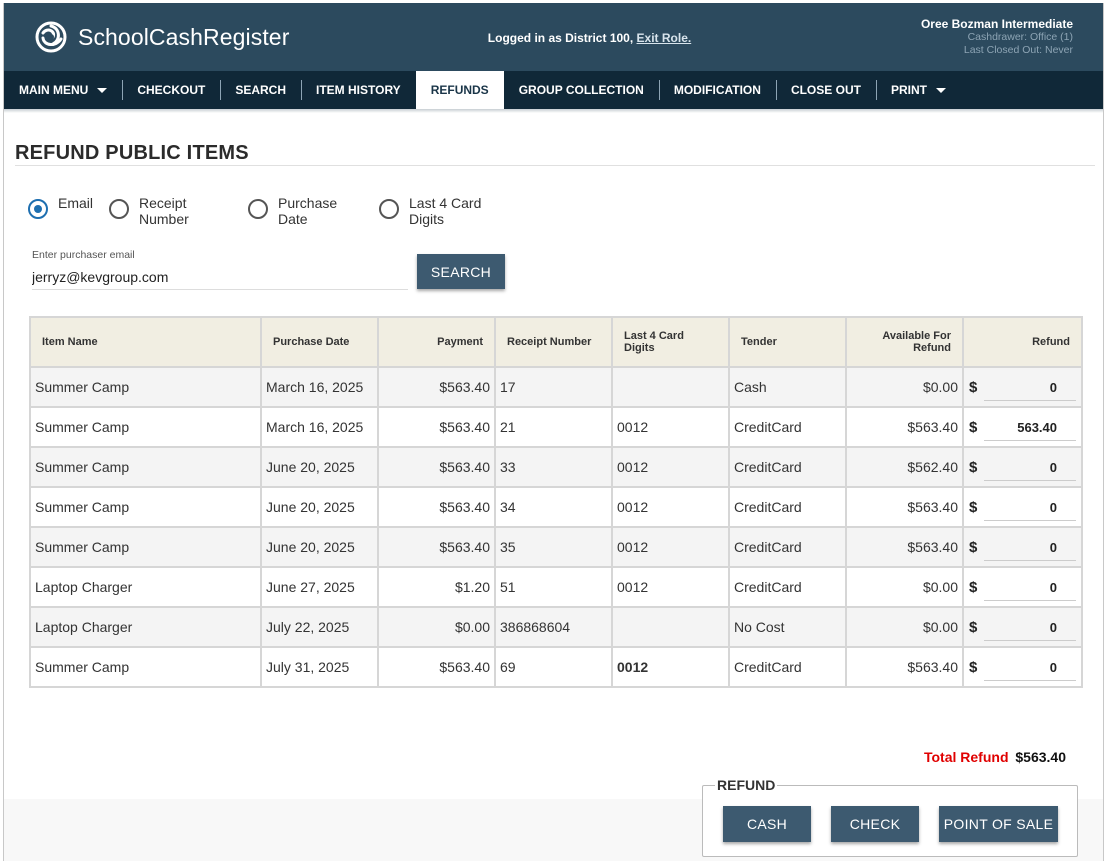 The width and height of the screenshot is (1107, 861). What do you see at coordinates (102, 90) in the screenshot?
I see `caret-down-icon` at bounding box center [102, 90].